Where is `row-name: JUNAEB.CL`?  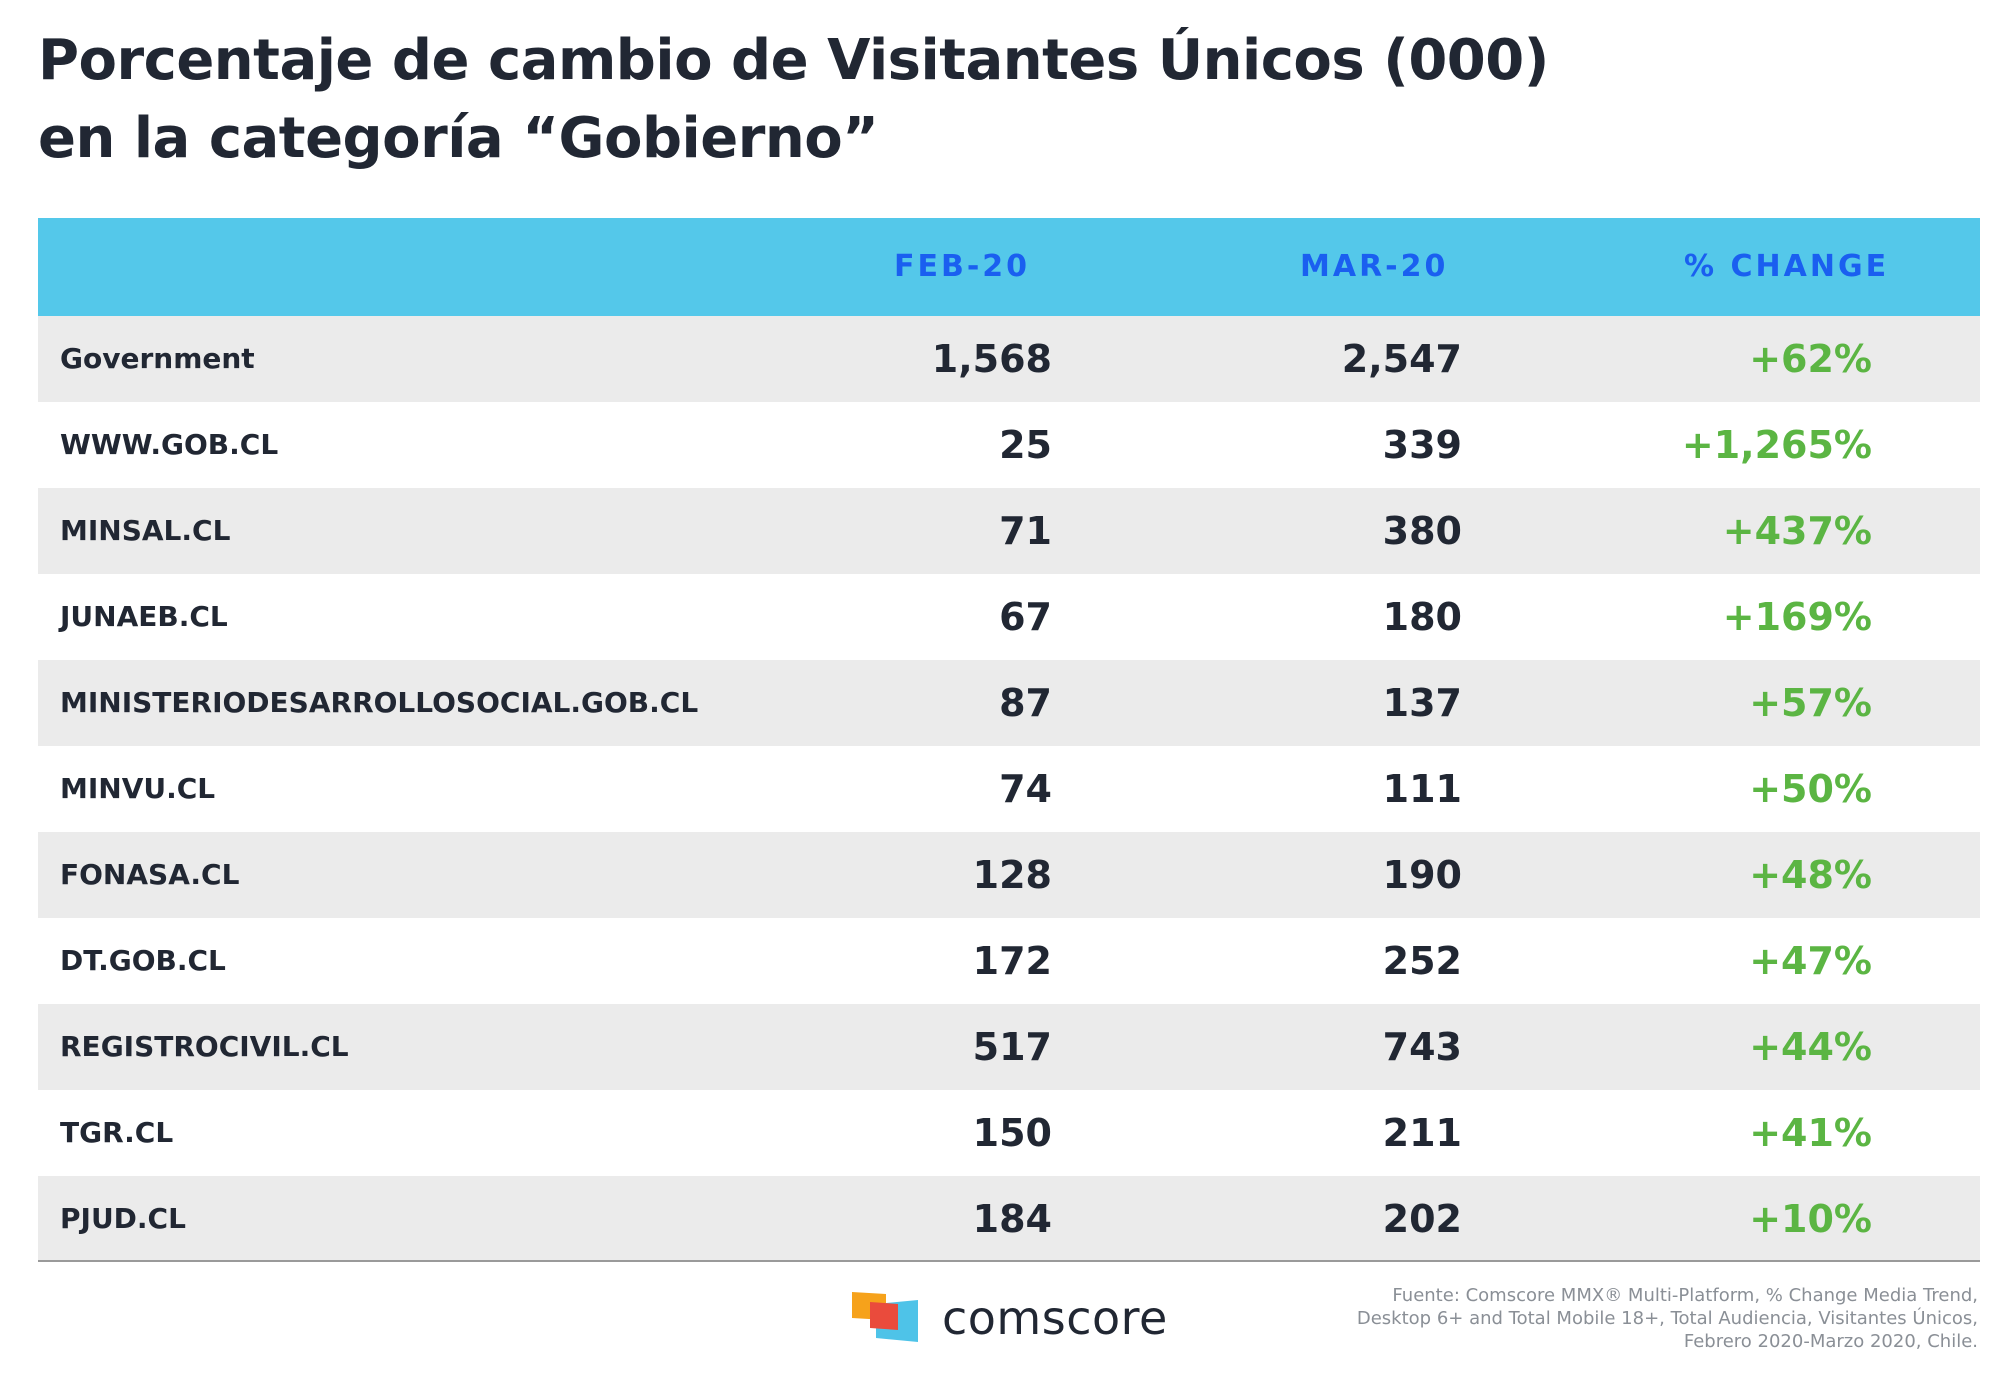 row-name: JUNAEB.CL is located at coordinates (144, 616).